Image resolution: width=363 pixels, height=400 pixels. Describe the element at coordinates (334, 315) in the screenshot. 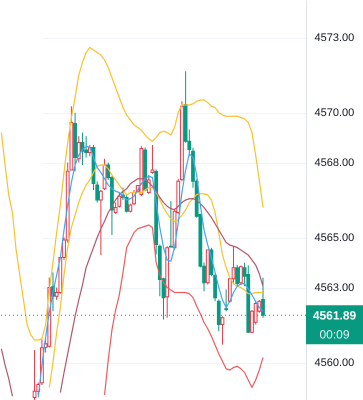

I see `ref-line-label: 4561.89` at that location.